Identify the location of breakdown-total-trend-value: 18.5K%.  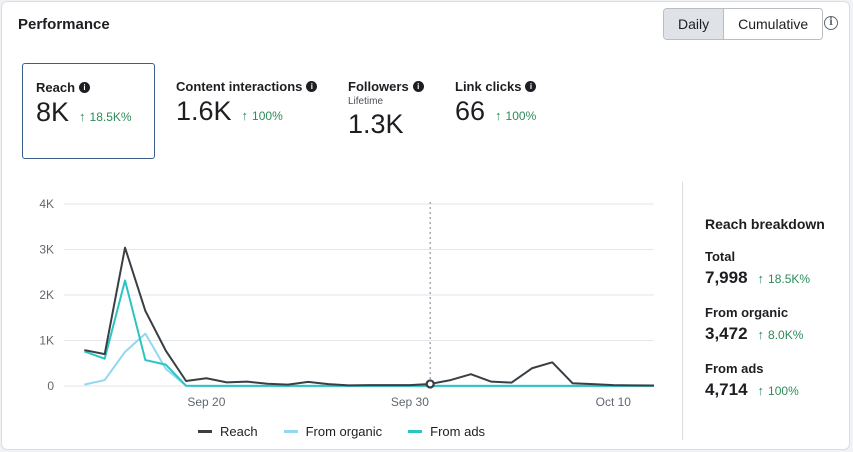
(789, 279).